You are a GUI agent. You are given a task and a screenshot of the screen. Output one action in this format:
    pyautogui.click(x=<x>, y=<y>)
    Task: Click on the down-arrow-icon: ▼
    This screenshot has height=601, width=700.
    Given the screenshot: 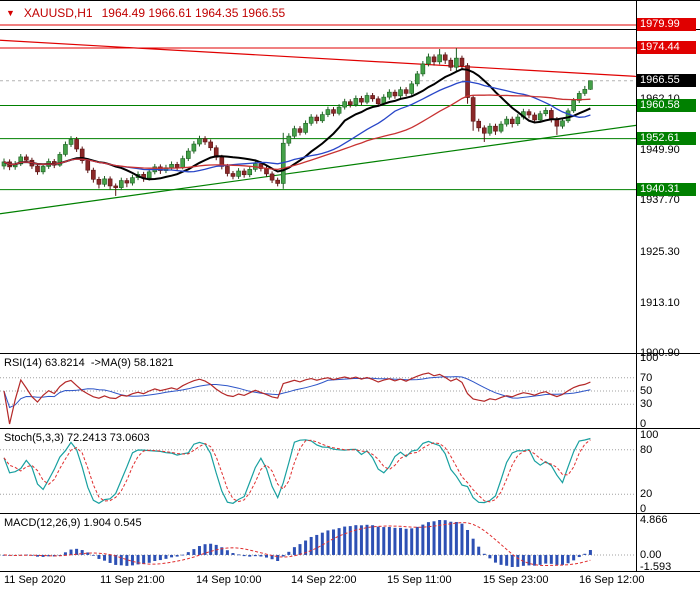 What is the action you would take?
    pyautogui.click(x=10, y=13)
    